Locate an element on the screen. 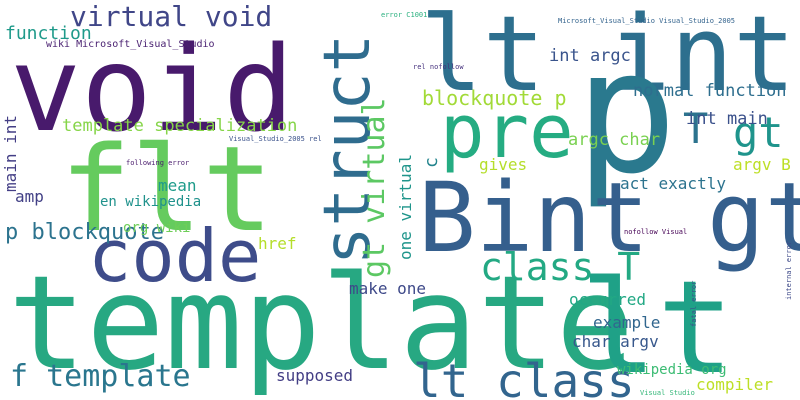  word-lt-int: lt int is located at coordinates (608, 57).